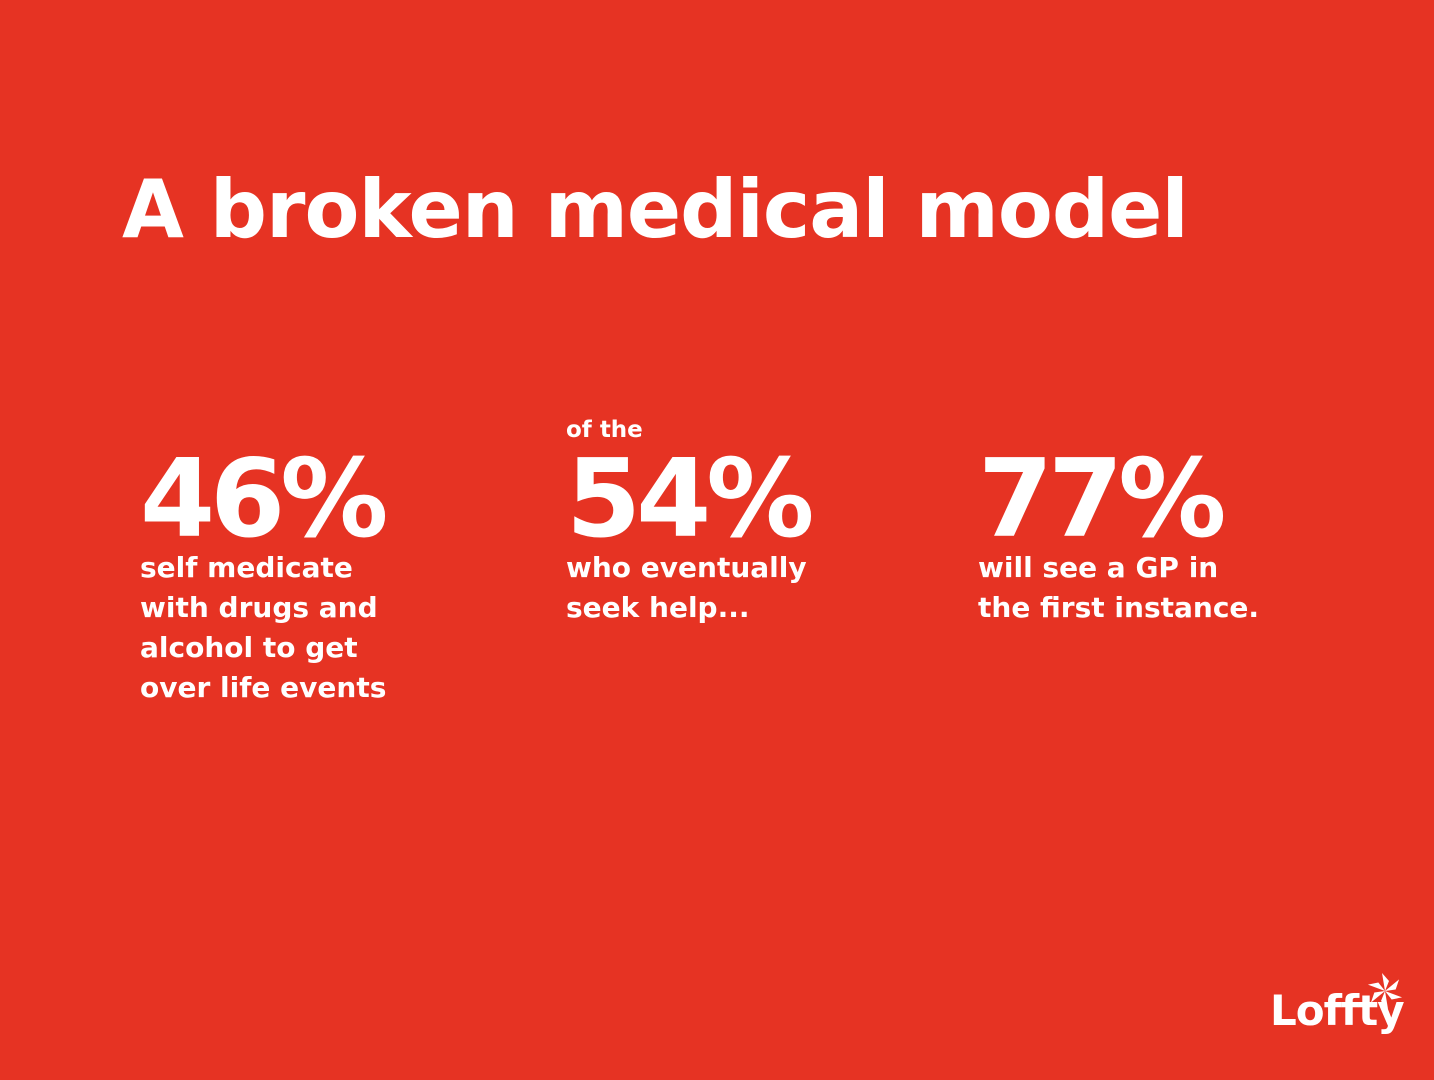 This screenshot has height=1080, width=1434. What do you see at coordinates (604, 430) in the screenshot?
I see `stat-prefix: of the` at bounding box center [604, 430].